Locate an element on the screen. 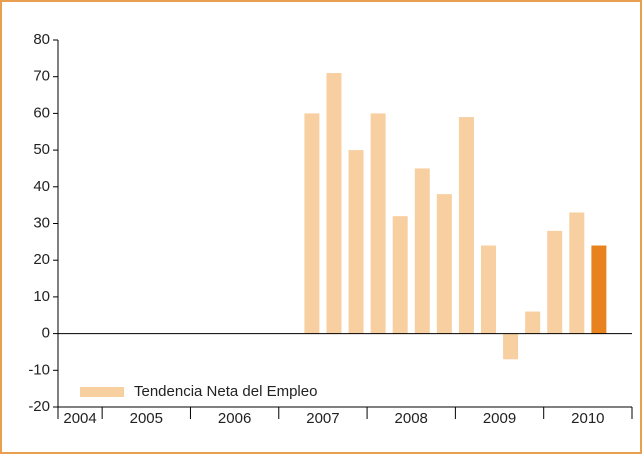 Image resolution: width=642 pixels, height=454 pixels. y-tick-label: 10 is located at coordinates (41, 296).